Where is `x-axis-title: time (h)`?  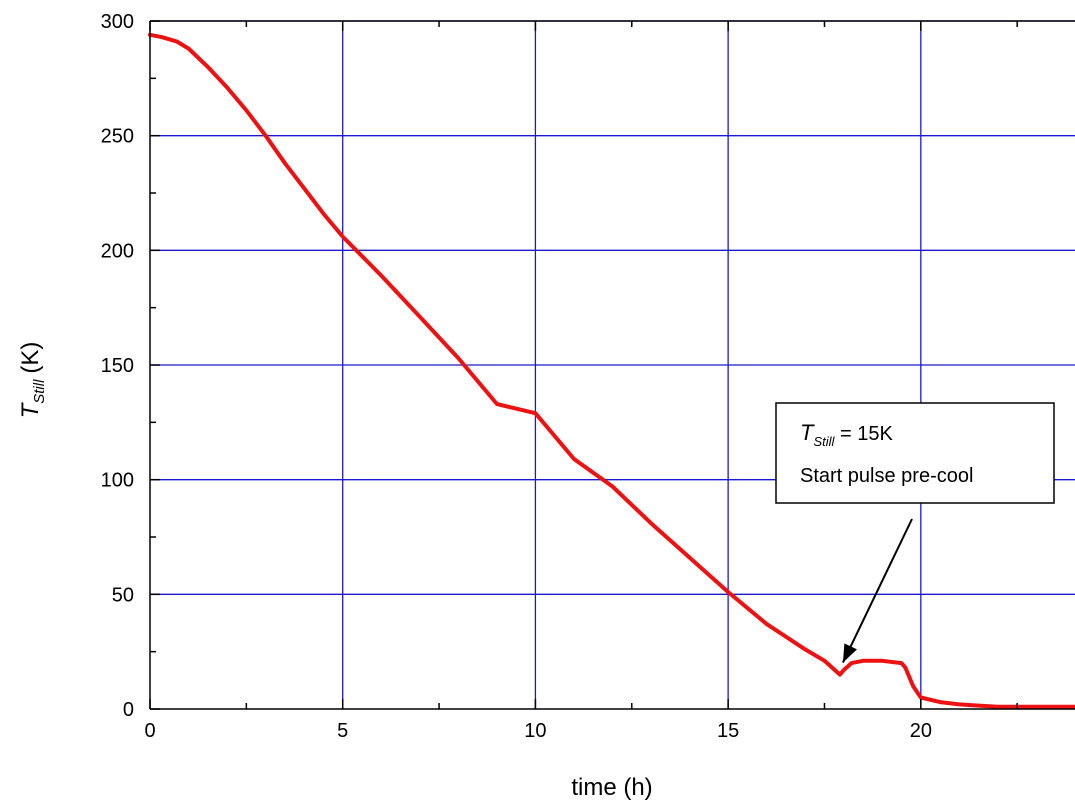 x-axis-title: time (h) is located at coordinates (611, 787).